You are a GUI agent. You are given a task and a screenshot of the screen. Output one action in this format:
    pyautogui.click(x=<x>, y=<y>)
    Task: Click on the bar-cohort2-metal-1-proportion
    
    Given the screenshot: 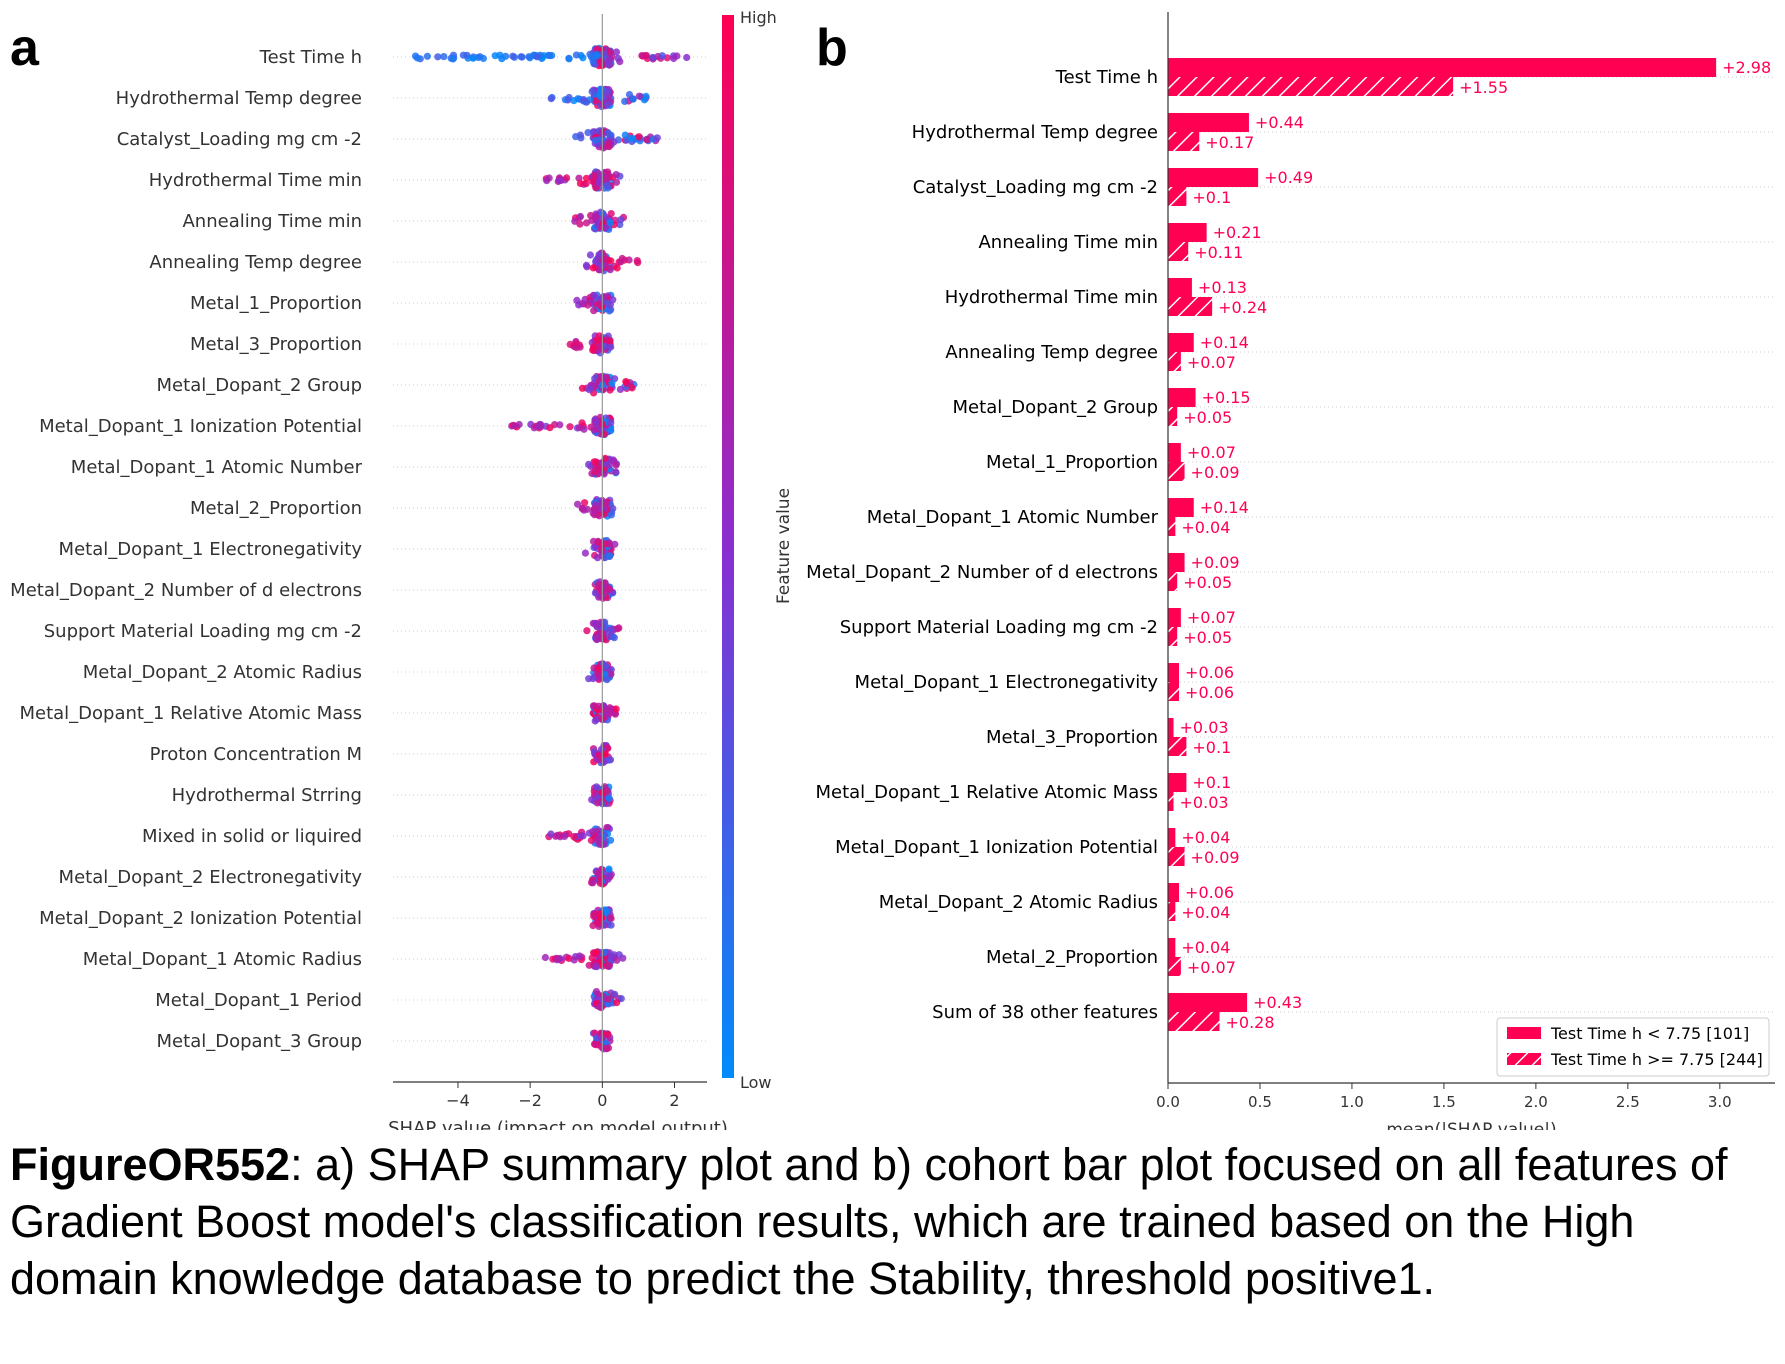 What is the action you would take?
    pyautogui.click(x=1176, y=471)
    